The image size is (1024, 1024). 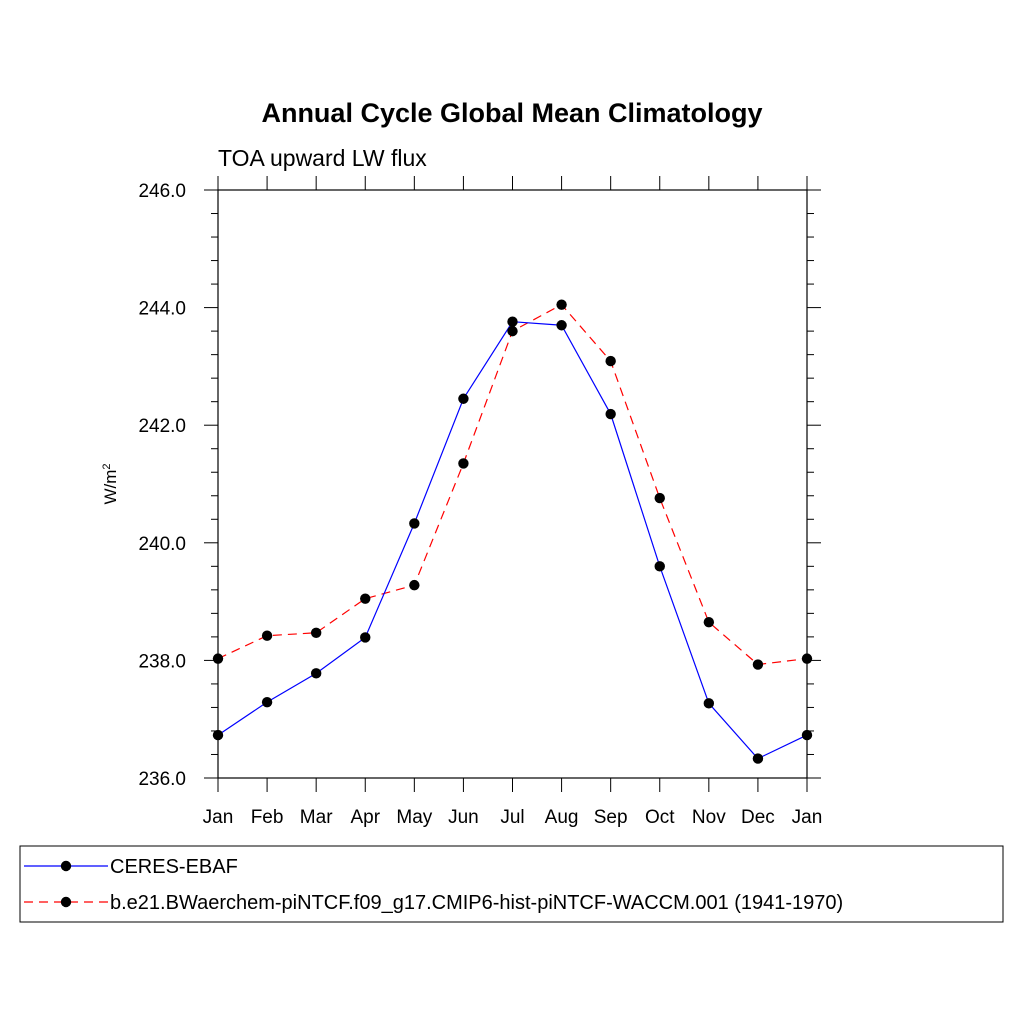 What do you see at coordinates (611, 817) in the screenshot?
I see `x-tick-label: Sep` at bounding box center [611, 817].